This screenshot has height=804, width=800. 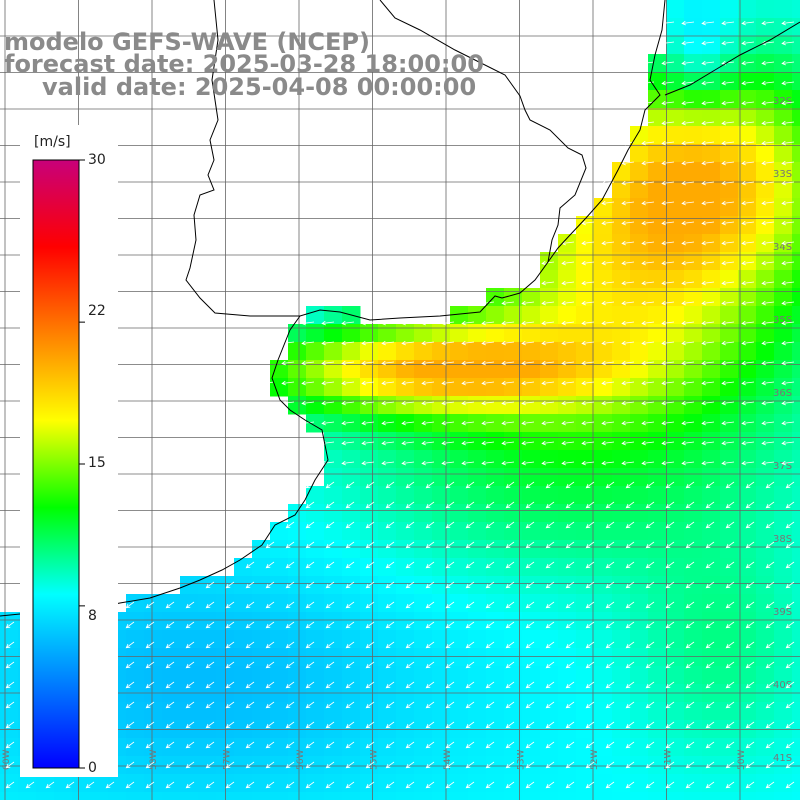 What do you see at coordinates (92, 616) in the screenshot?
I see `colorbar-tick-8: 8` at bounding box center [92, 616].